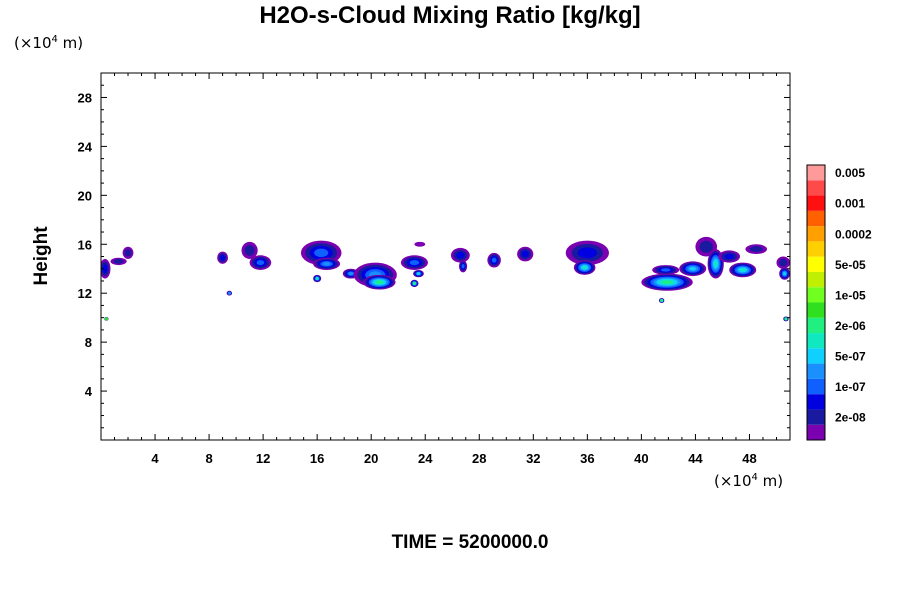  I want to click on x-axis-unit: (×104 m), so click(748, 481).